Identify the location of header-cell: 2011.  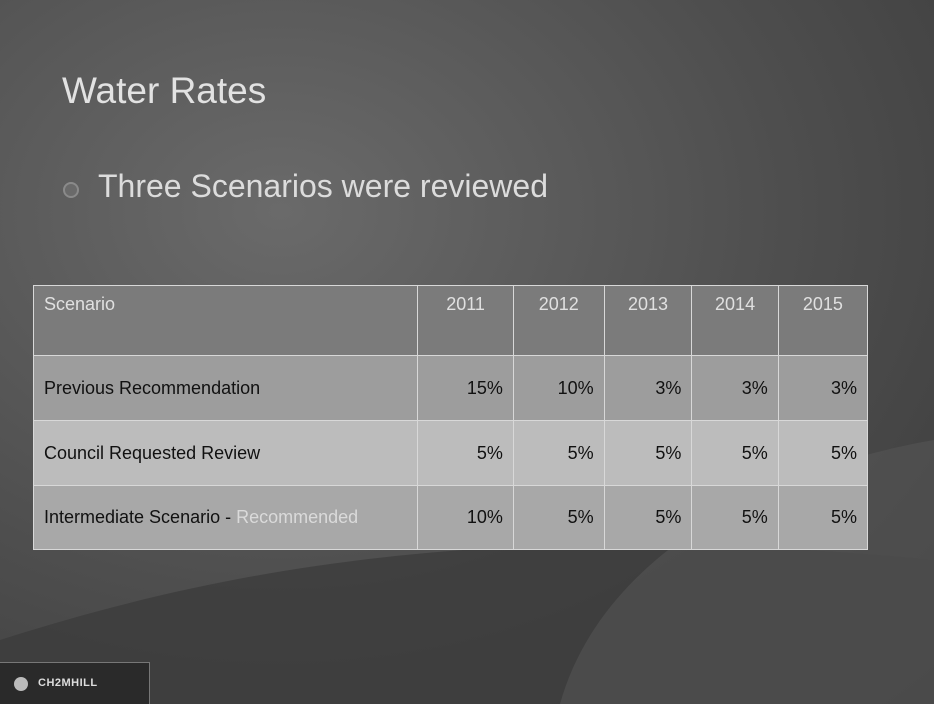
(465, 320).